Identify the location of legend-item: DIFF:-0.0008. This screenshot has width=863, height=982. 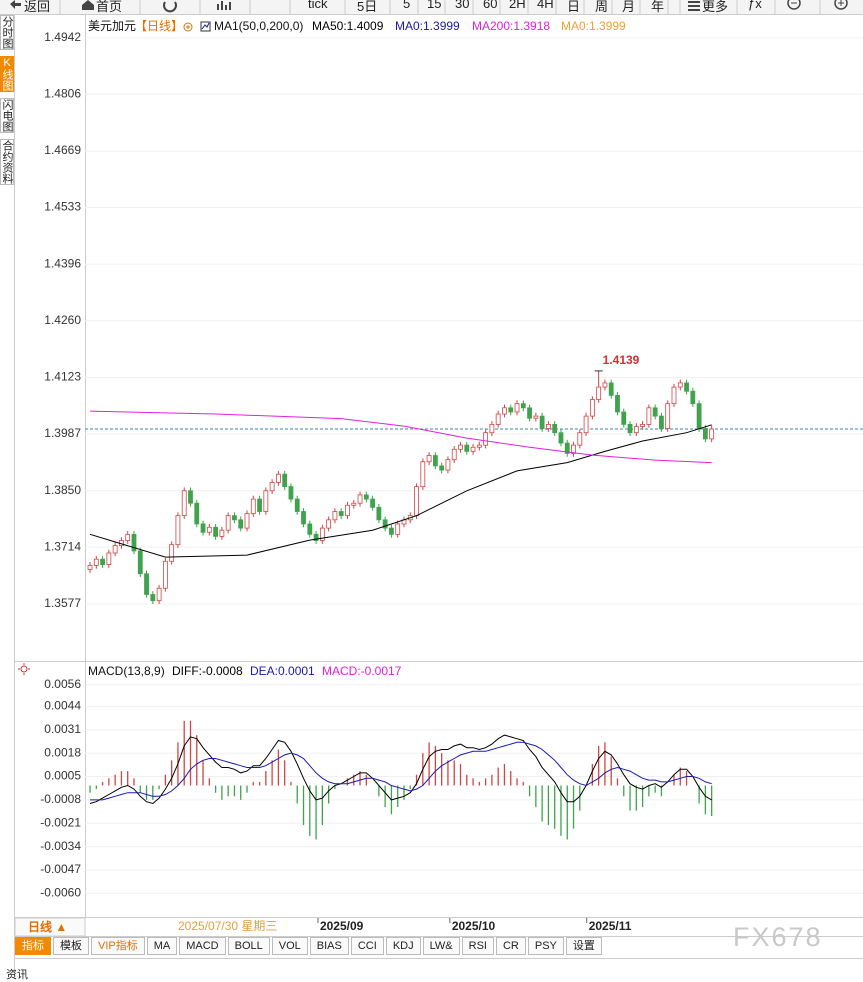
(207, 671).